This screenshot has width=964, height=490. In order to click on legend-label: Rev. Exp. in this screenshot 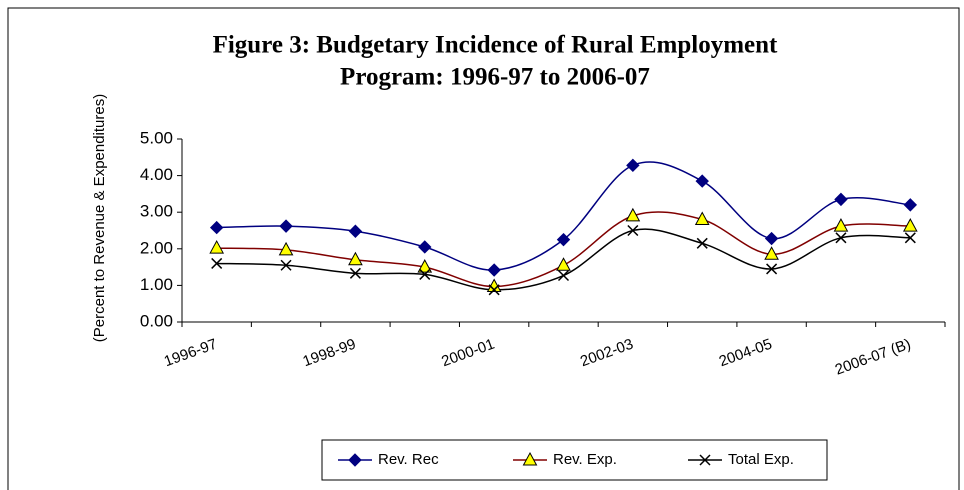, I will do `click(585, 459)`.